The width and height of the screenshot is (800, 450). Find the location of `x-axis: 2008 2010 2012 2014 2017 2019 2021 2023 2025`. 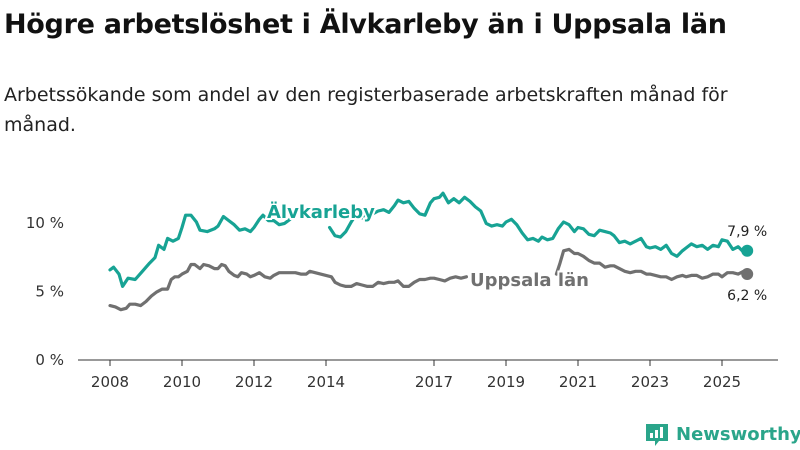

x-axis: 2008 2010 2012 2014 2017 2019 2021 2023 2025 is located at coordinates (416, 375).